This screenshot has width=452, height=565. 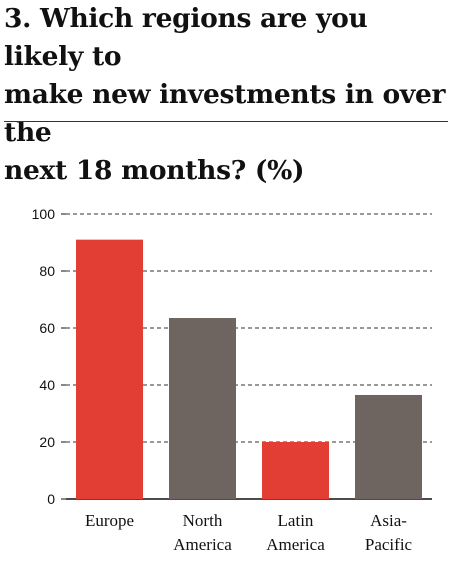 I want to click on x-category-label: Asia-, so click(x=388, y=520).